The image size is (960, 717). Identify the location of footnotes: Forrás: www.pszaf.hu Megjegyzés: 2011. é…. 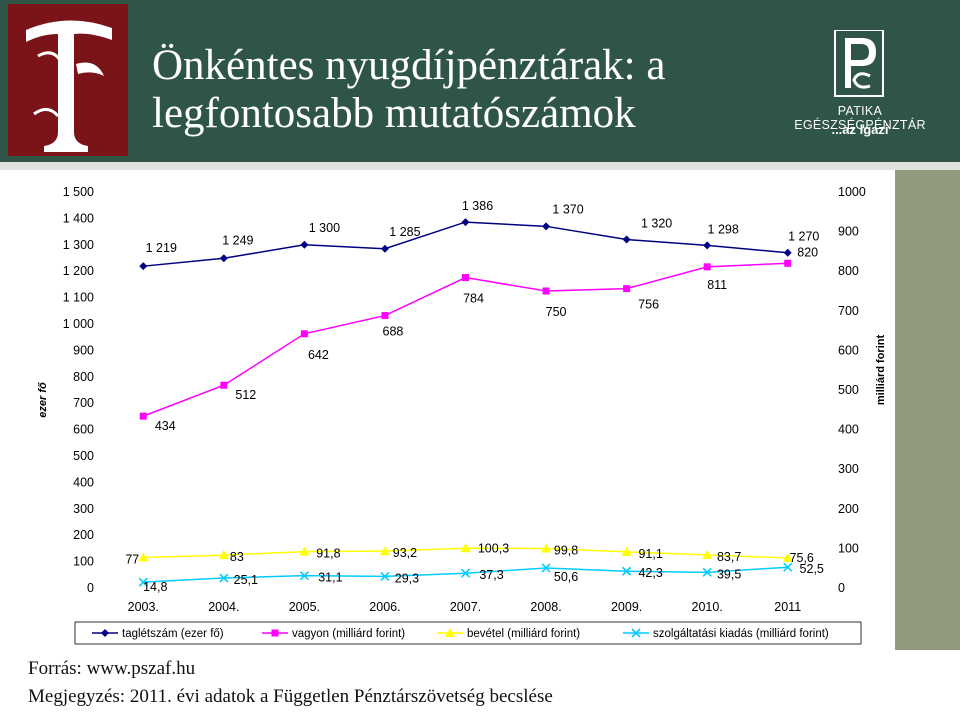
(480, 684).